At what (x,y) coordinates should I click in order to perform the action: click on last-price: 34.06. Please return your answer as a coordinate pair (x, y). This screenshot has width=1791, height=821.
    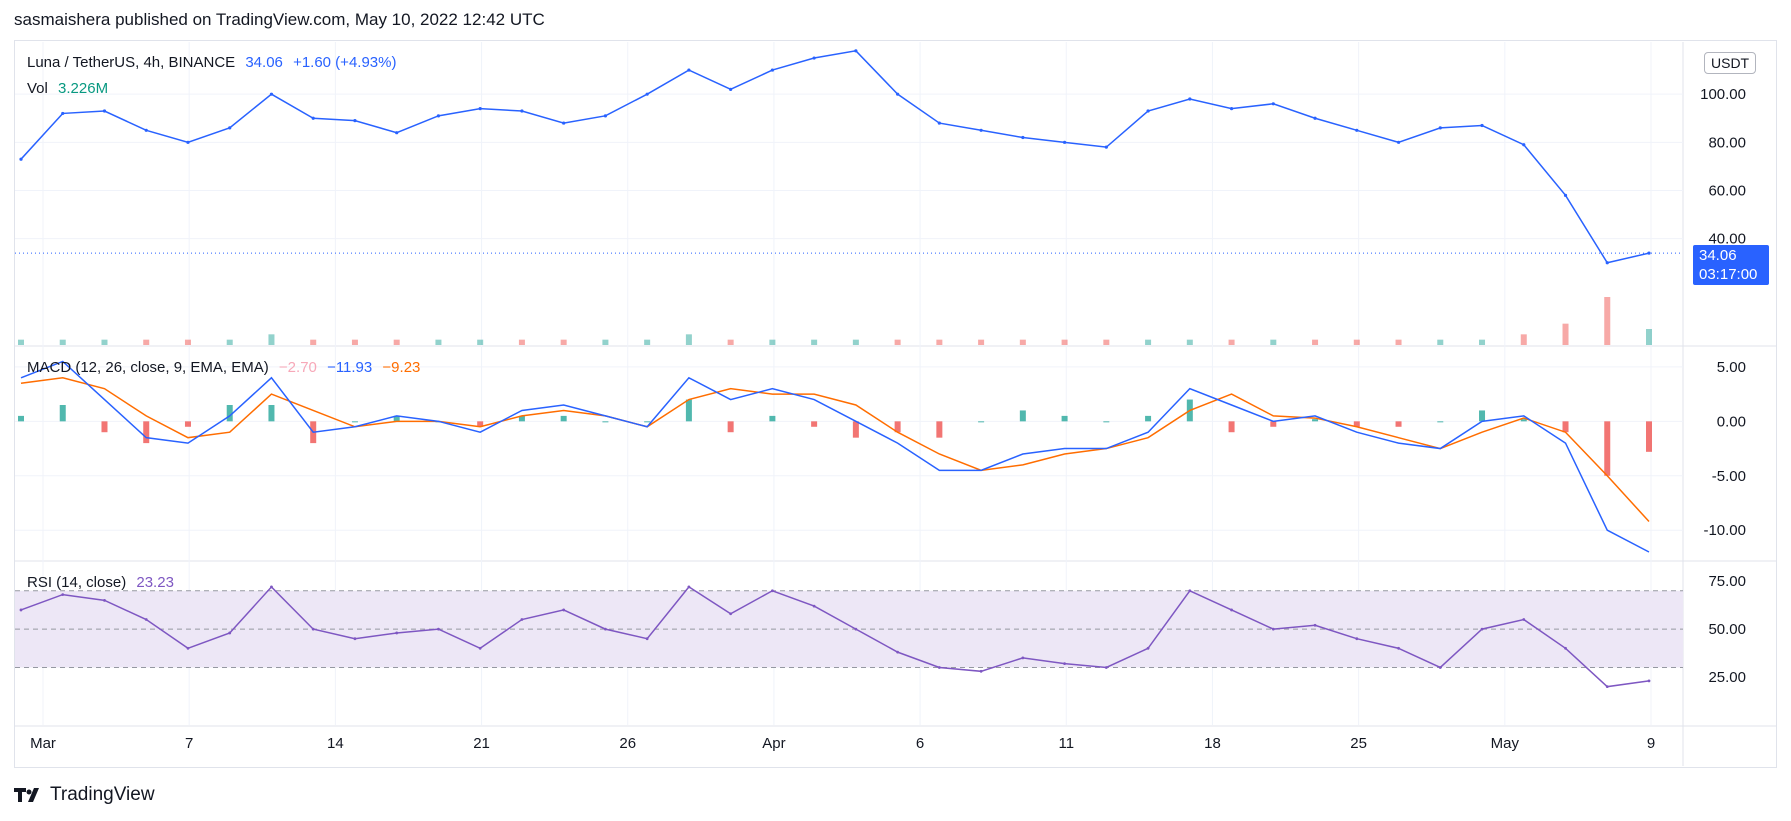
    Looking at the image, I should click on (1718, 256).